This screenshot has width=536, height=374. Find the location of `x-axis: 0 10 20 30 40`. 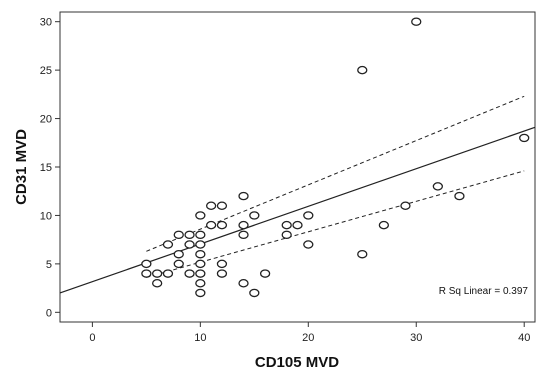

x-axis: 0 10 20 30 40 is located at coordinates (309, 333).